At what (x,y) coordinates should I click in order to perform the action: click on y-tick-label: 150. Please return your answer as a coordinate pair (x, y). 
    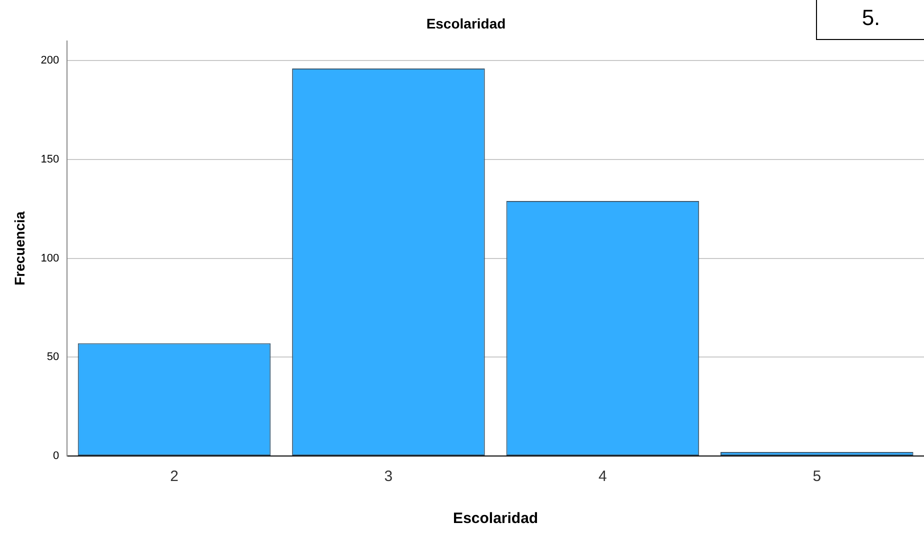
    Looking at the image, I should click on (50, 159).